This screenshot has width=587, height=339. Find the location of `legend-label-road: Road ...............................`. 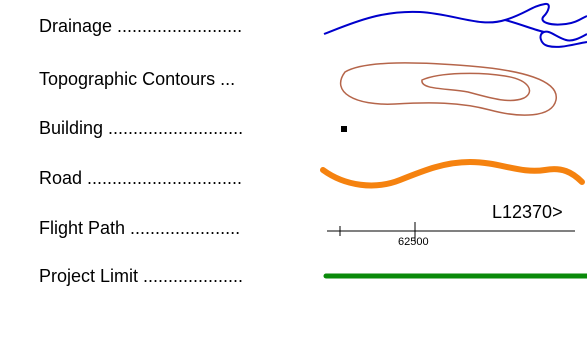

legend-label-road: Road ............................... is located at coordinates (141, 178).